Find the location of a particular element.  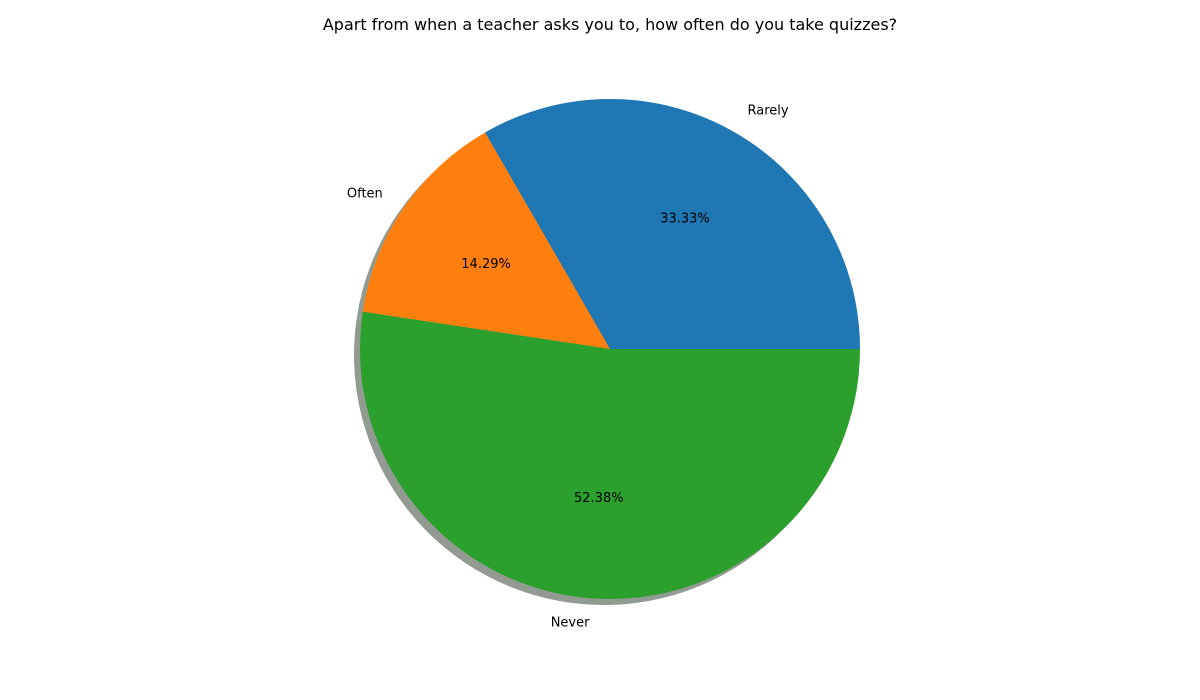

pie-slice-rarely is located at coordinates (672, 223).